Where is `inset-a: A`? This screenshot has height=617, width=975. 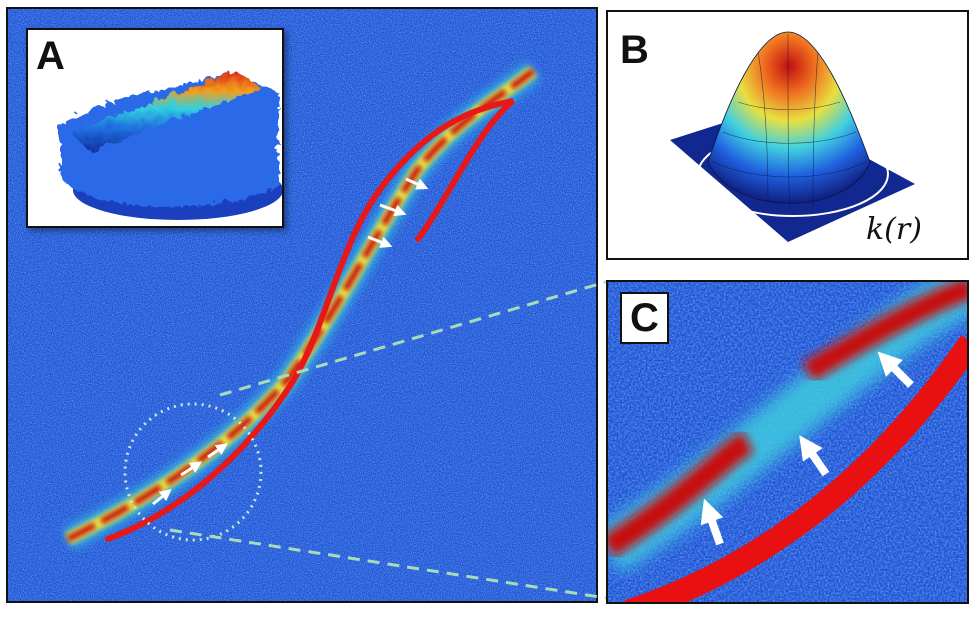 inset-a: A is located at coordinates (155, 128).